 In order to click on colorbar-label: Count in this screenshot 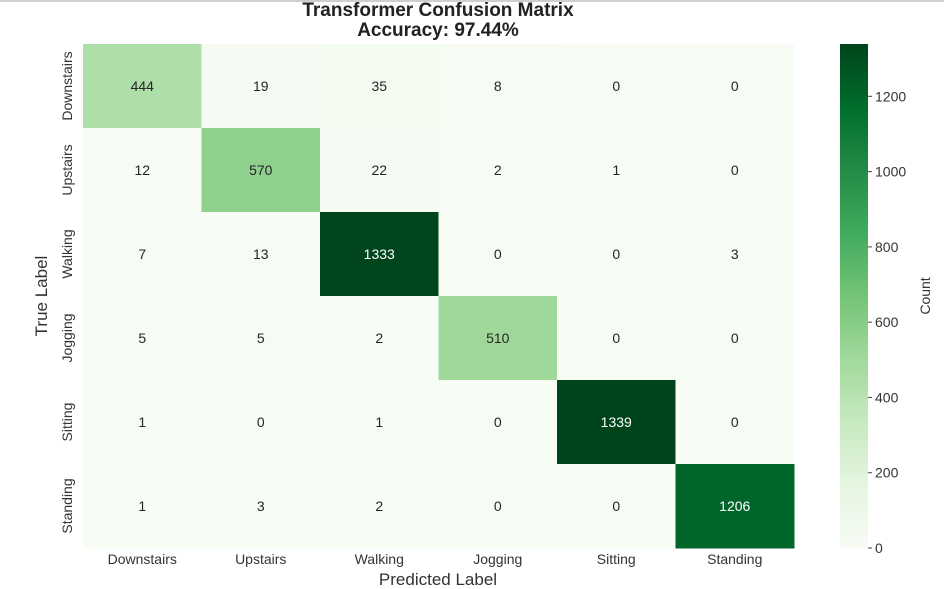, I will do `click(925, 295)`.